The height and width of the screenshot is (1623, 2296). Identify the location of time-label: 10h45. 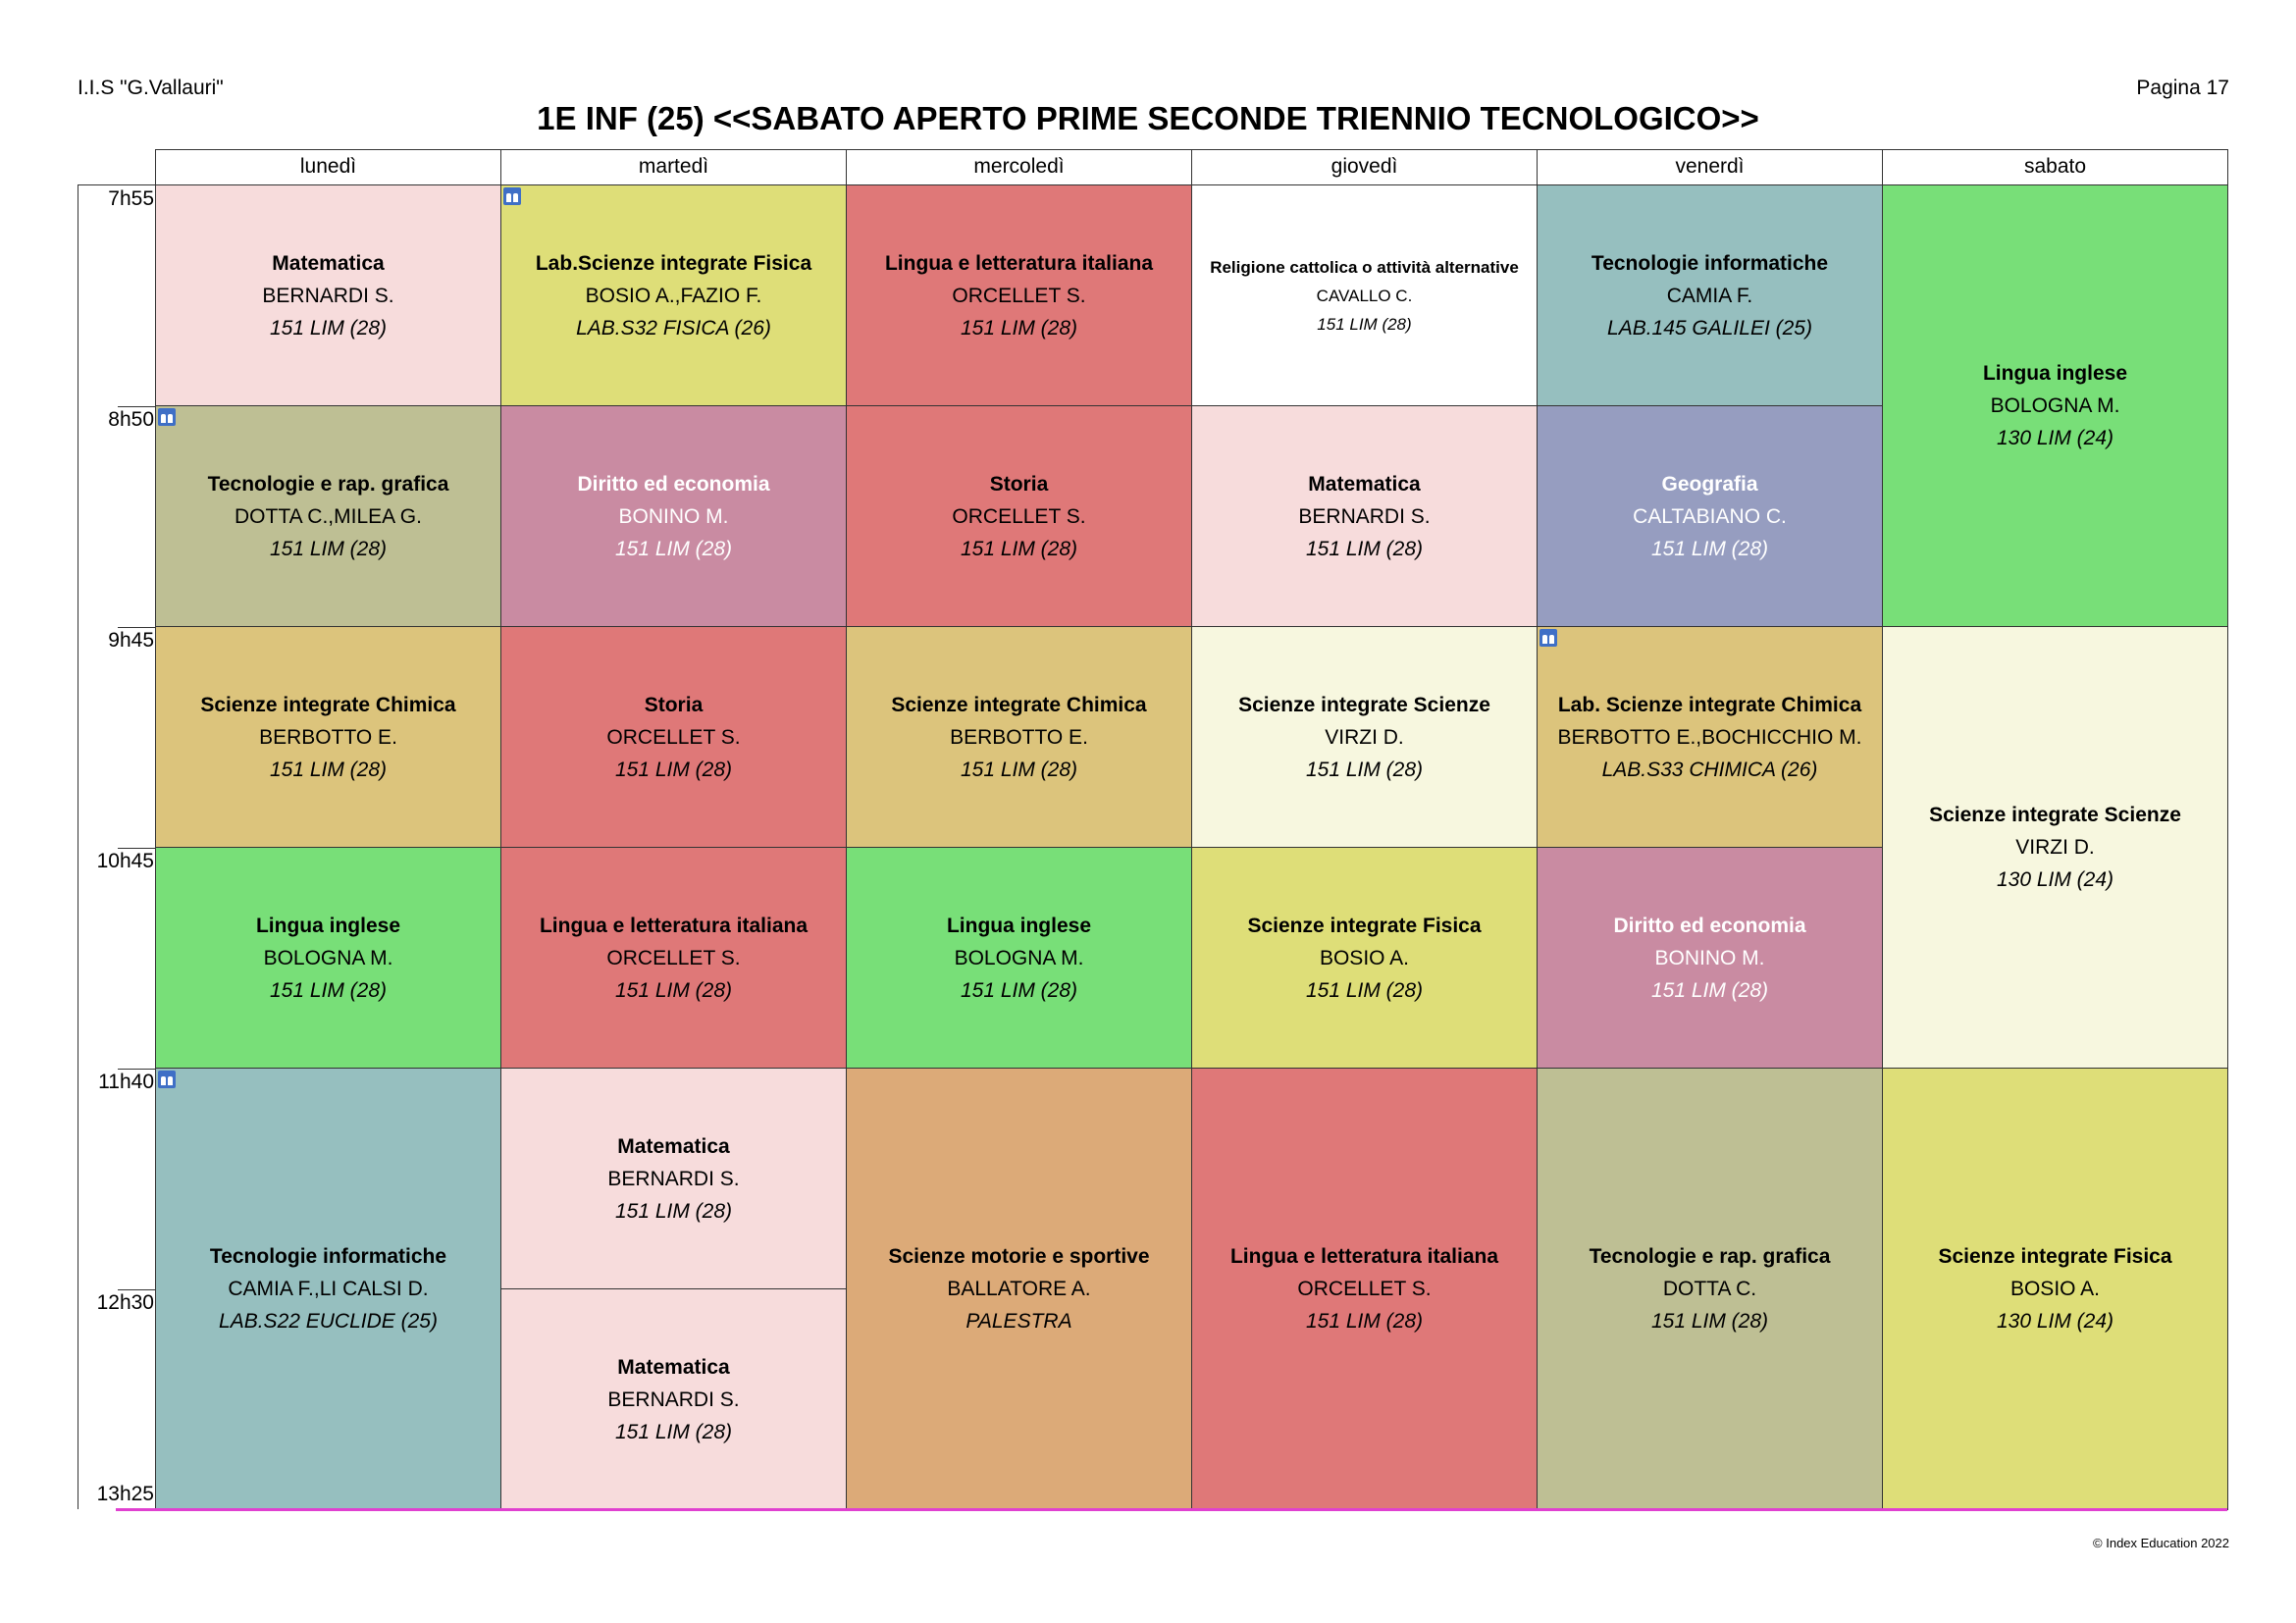
(125, 861).